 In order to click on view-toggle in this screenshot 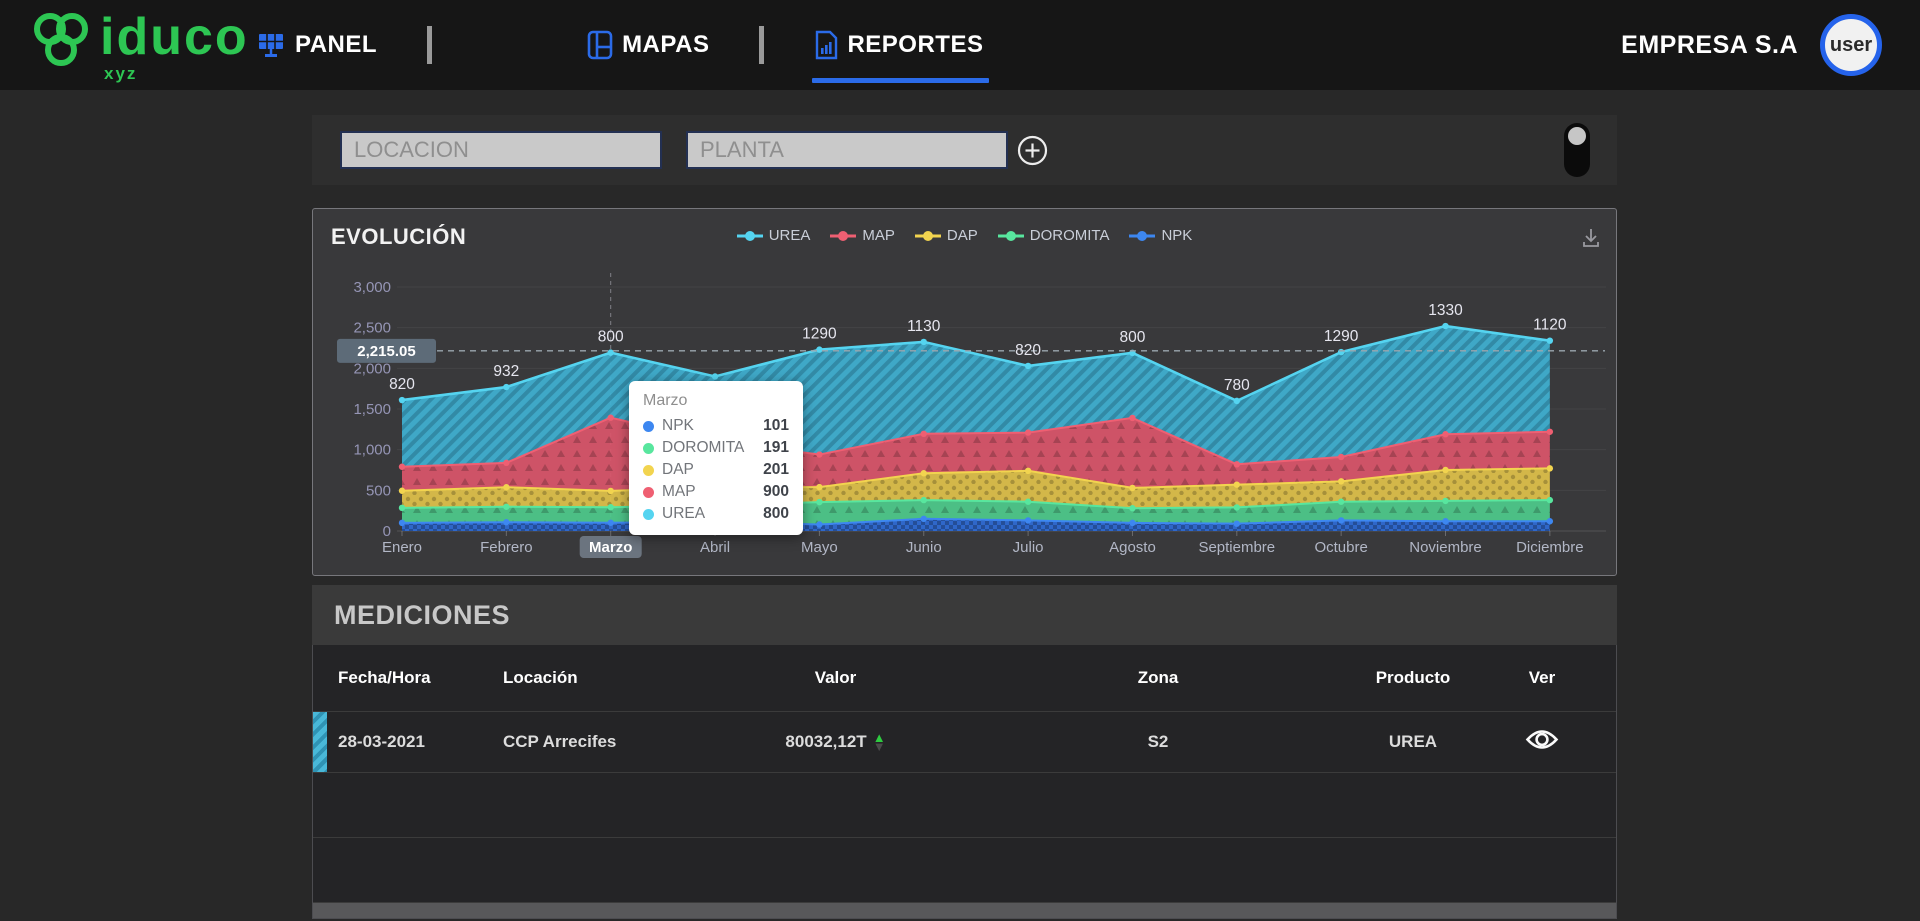, I will do `click(1577, 150)`.